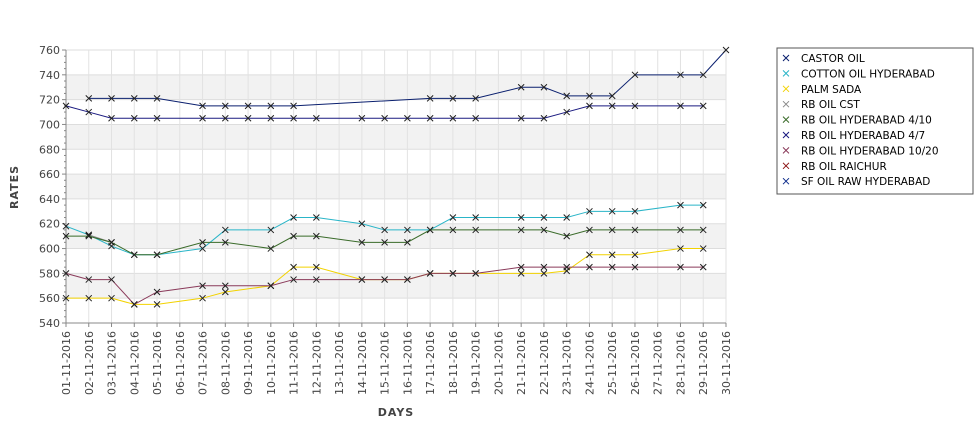 This screenshot has width=975, height=433. What do you see at coordinates (203, 363) in the screenshot?
I see `x-tick-label: 07-11-2016` at bounding box center [203, 363].